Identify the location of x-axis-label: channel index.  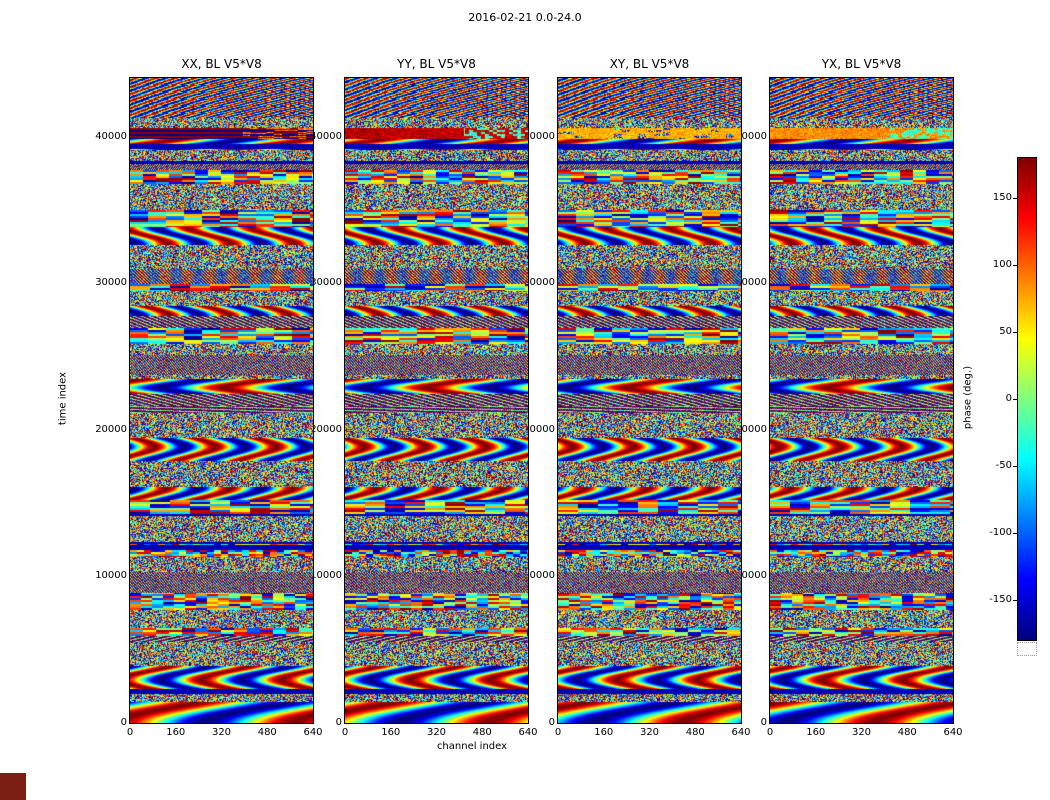
(472, 746).